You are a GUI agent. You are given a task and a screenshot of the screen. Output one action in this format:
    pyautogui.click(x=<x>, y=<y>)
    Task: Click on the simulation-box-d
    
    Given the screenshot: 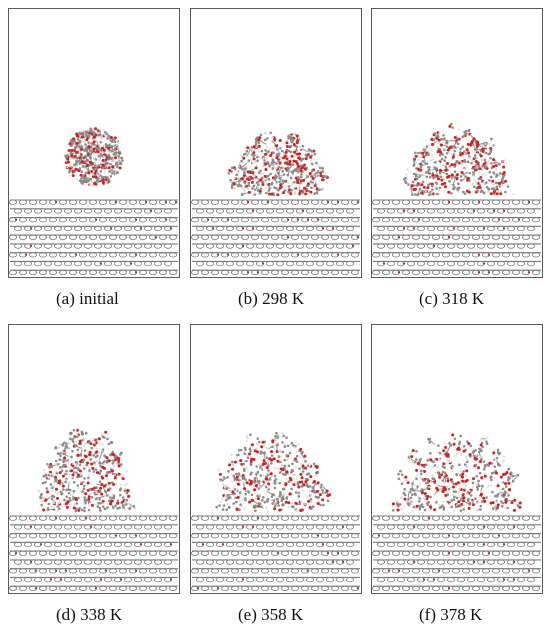 What is the action you would take?
    pyautogui.click(x=94, y=459)
    